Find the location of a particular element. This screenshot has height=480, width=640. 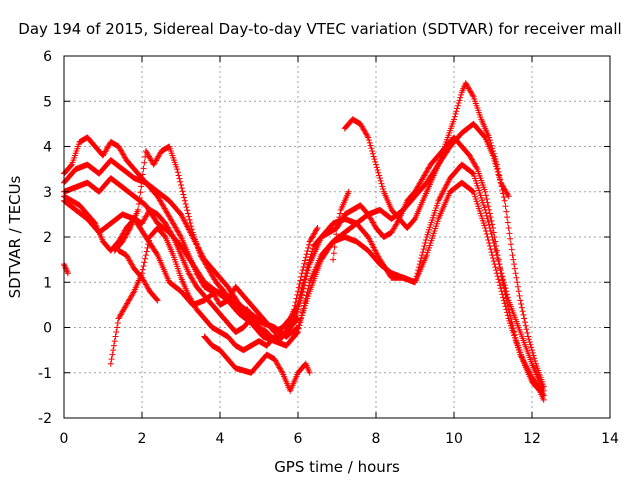

y-tick-label: 4 is located at coordinates (47, 148).